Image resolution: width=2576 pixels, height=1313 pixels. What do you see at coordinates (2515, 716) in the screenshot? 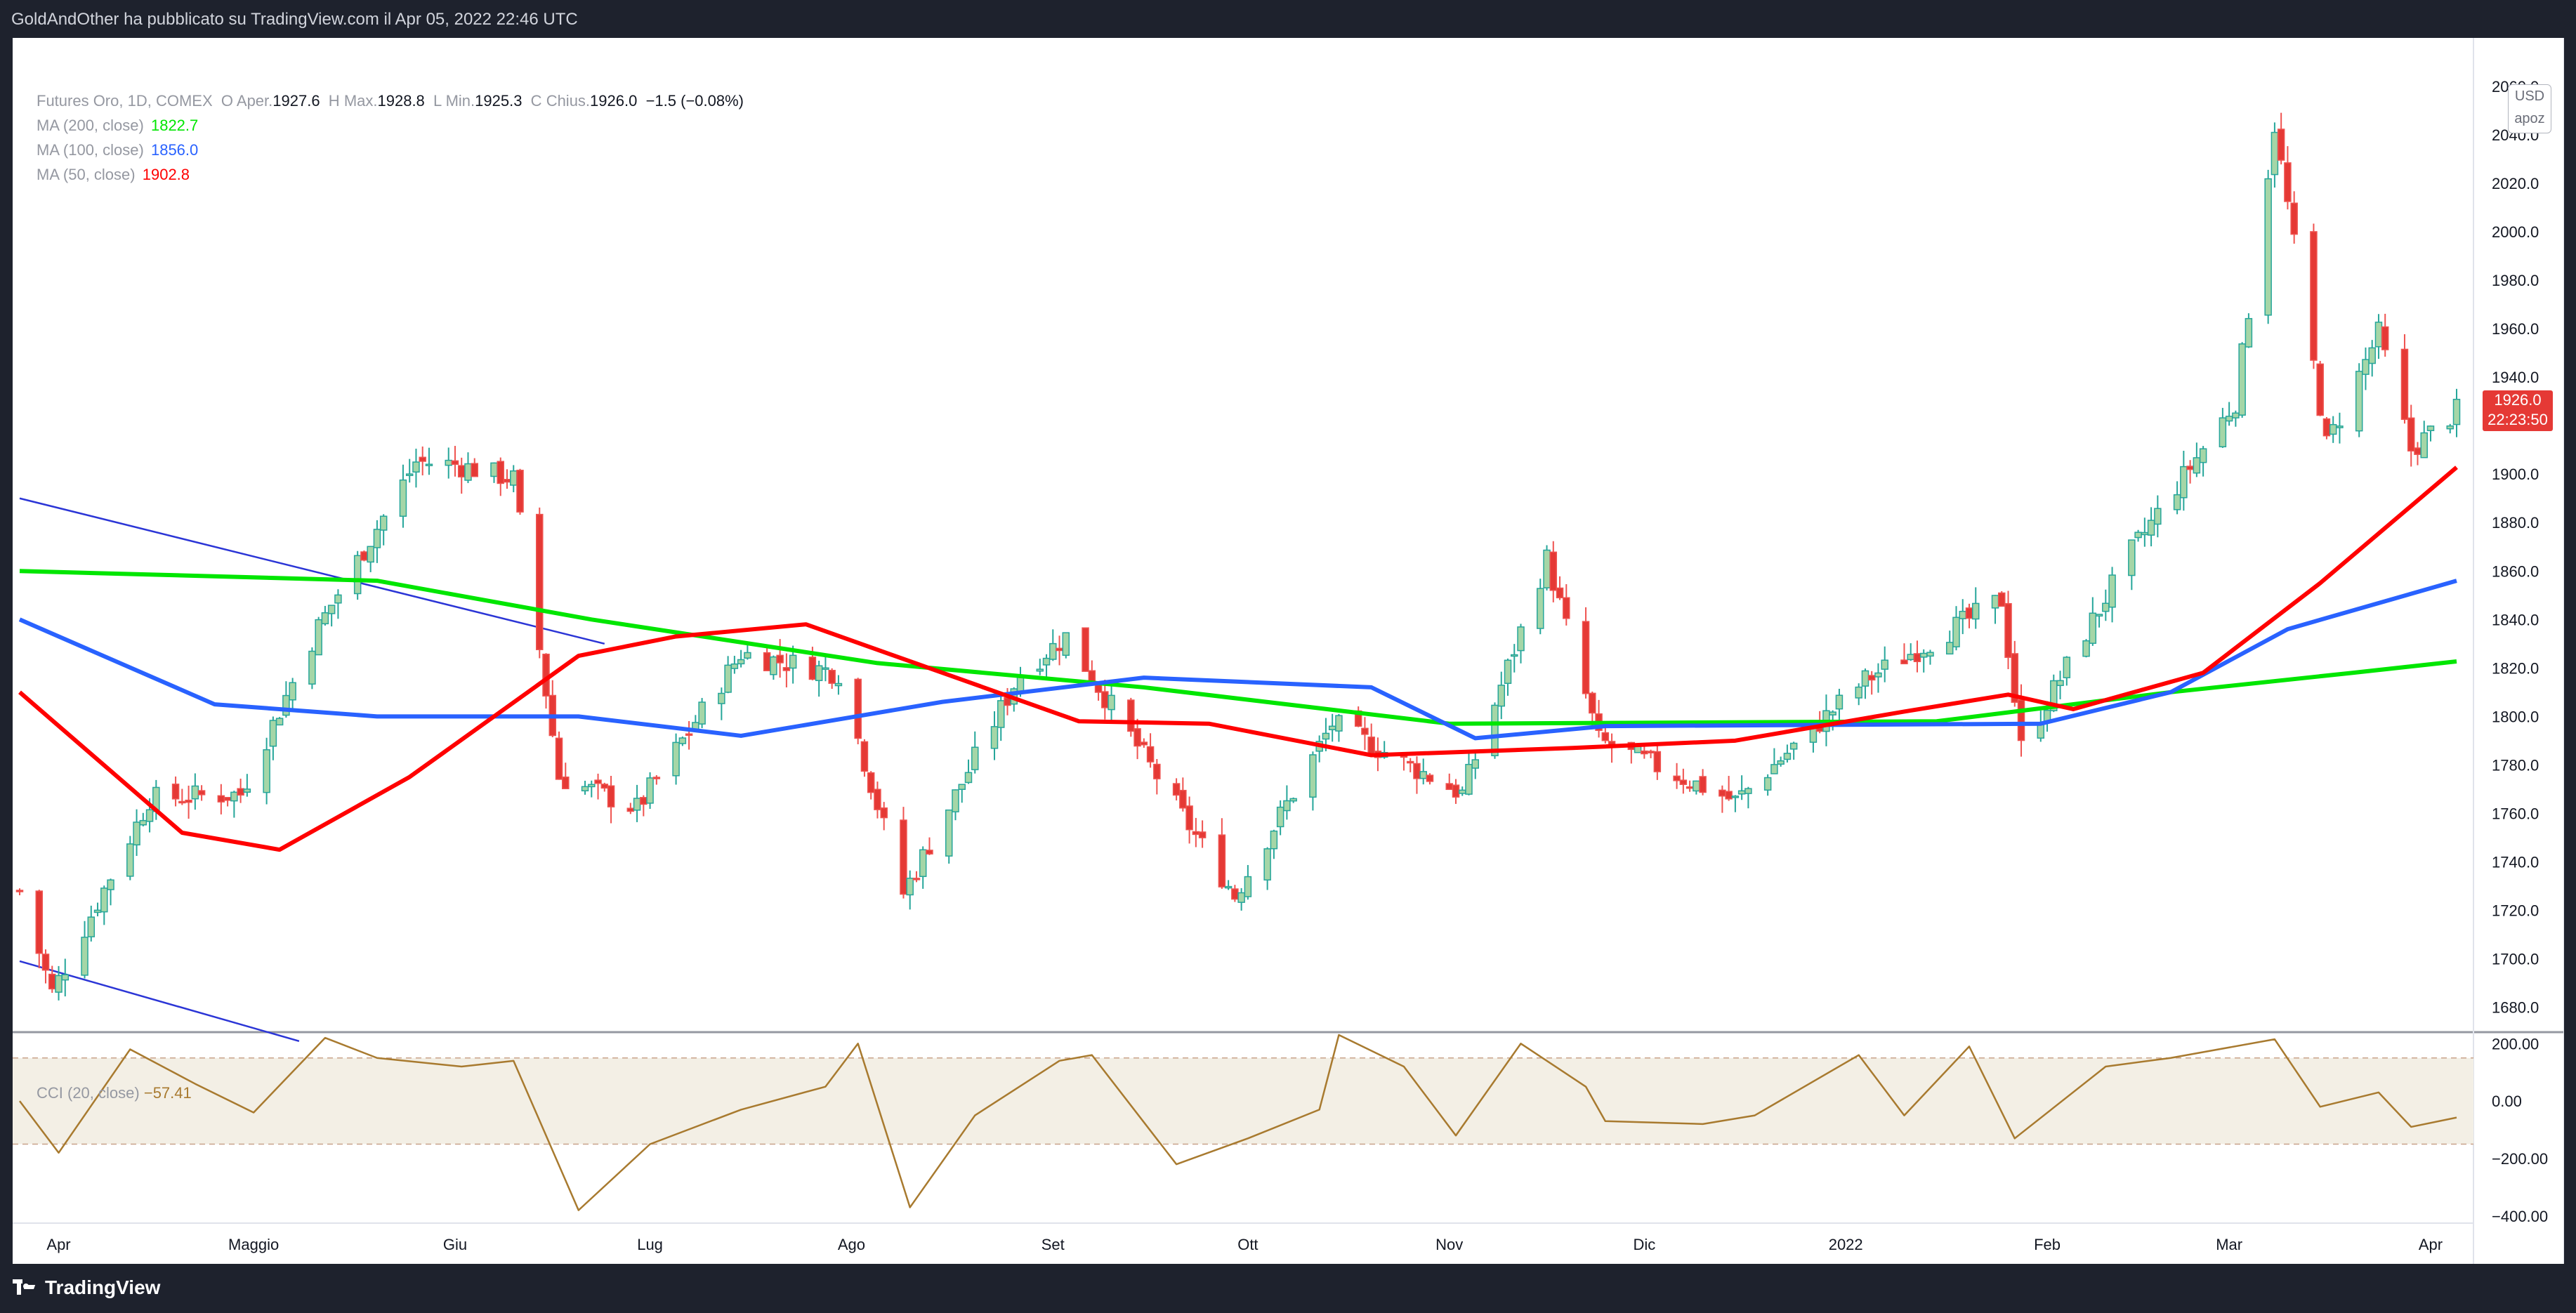
I see `price-tick: 1800.0` at bounding box center [2515, 716].